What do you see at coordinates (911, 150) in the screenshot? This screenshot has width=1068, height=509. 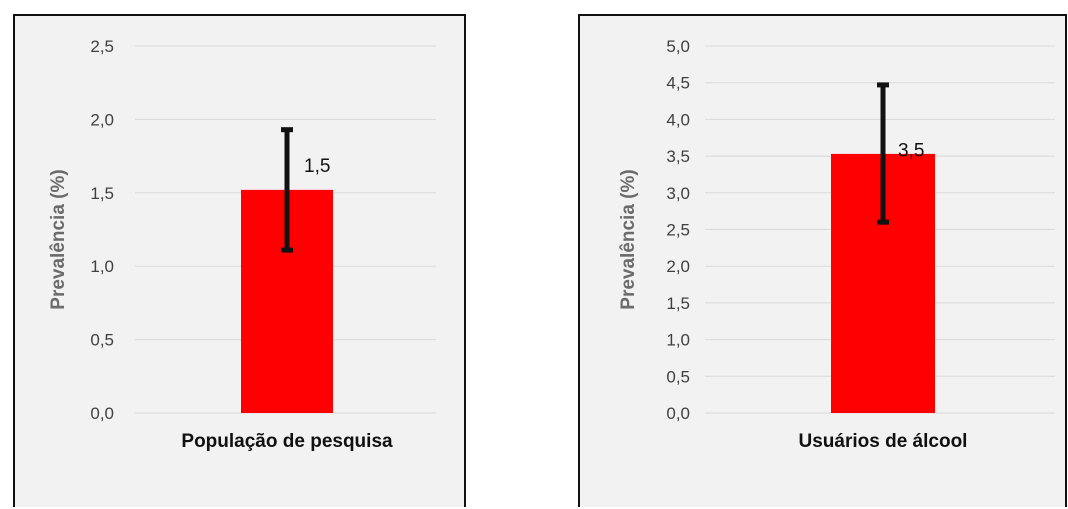 I see `data-label: 3,5` at bounding box center [911, 150].